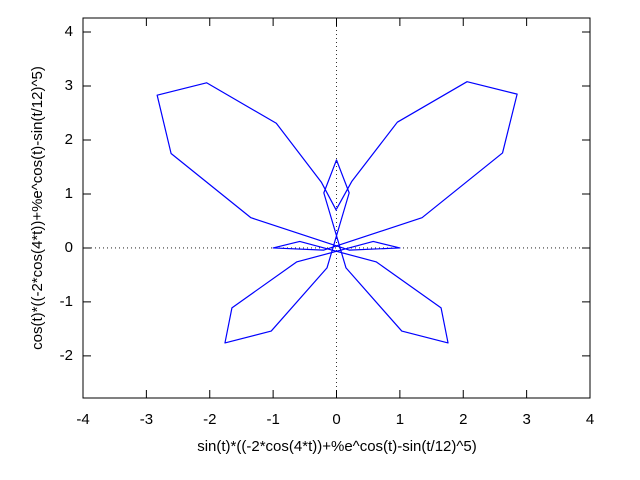  What do you see at coordinates (526, 419) in the screenshot?
I see `x-tick-label: 3` at bounding box center [526, 419].